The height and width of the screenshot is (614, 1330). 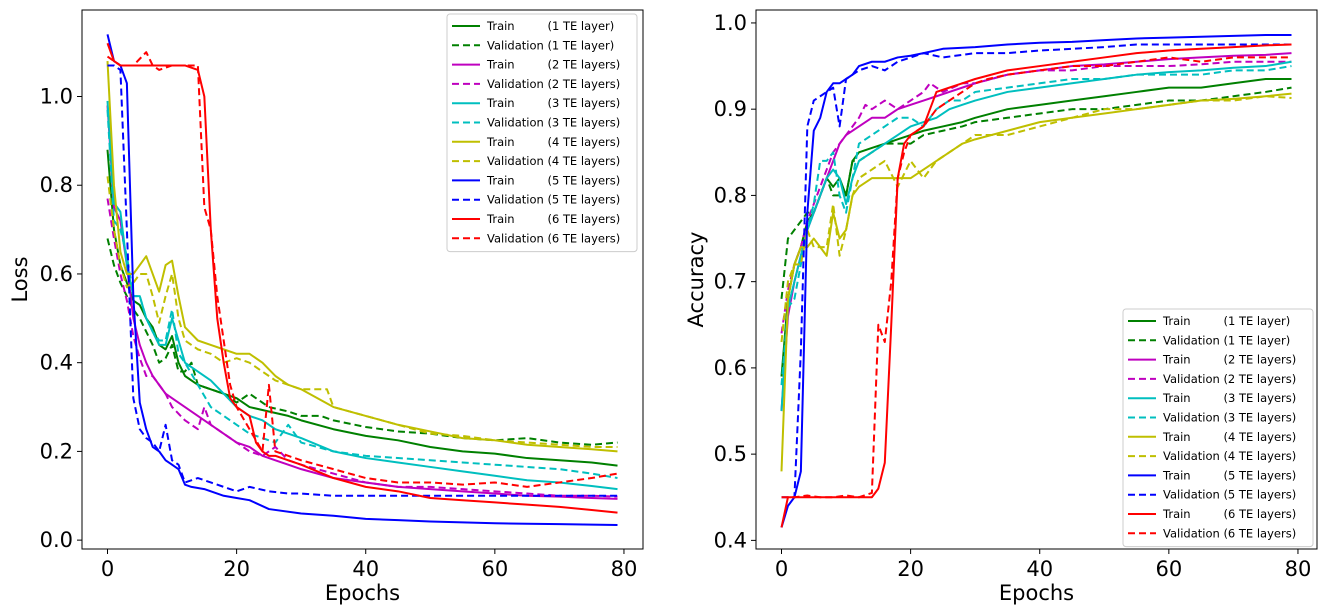 What do you see at coordinates (696, 280) in the screenshot?
I see `y-axis-title: Accuracy` at bounding box center [696, 280].